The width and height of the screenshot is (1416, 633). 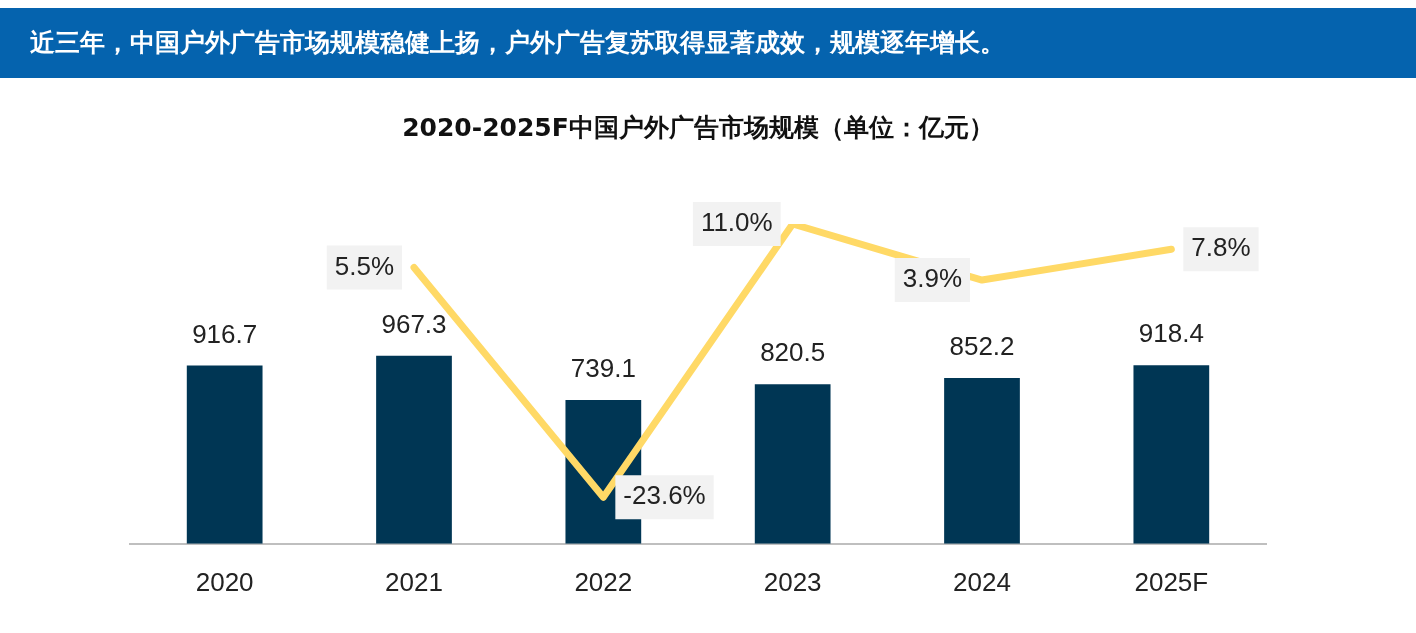 What do you see at coordinates (982, 346) in the screenshot?
I see `data-label: 852.2` at bounding box center [982, 346].